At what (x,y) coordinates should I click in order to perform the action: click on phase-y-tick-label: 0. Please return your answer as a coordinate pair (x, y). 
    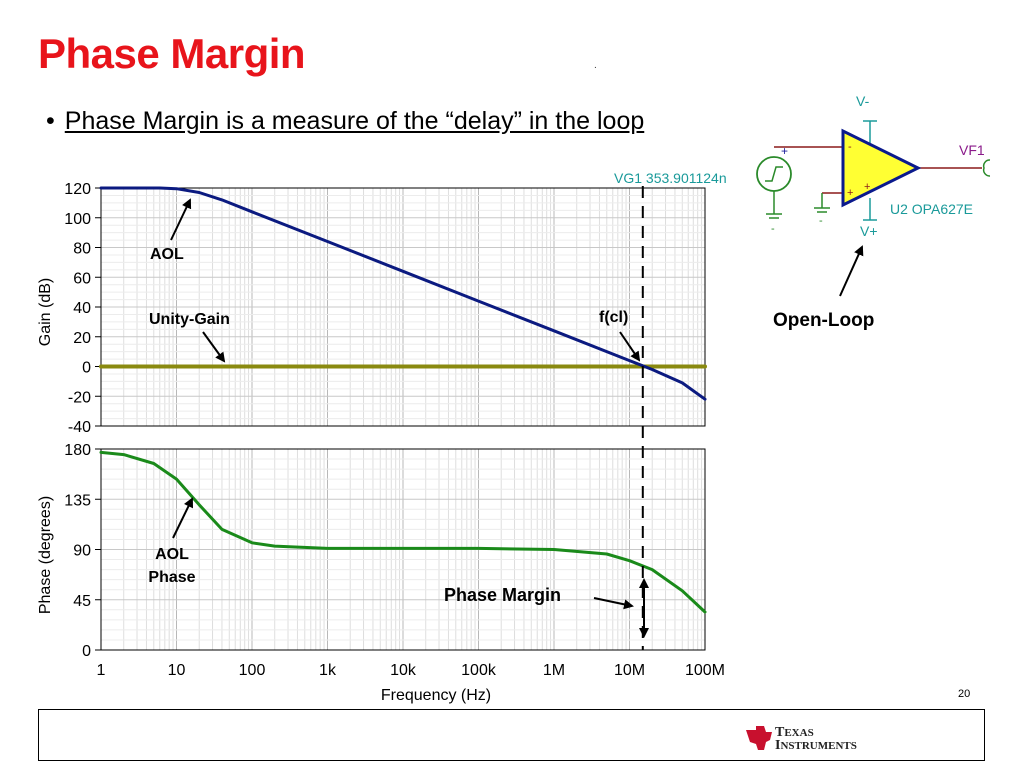
    Looking at the image, I should click on (86, 651).